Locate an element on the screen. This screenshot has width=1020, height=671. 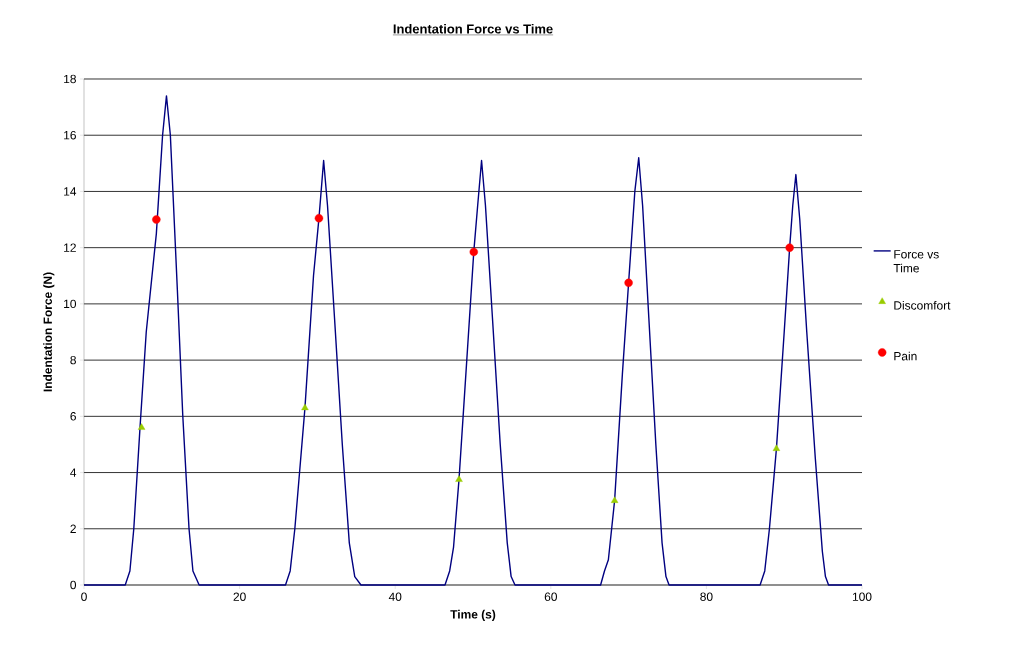
y-tick-label: 8 is located at coordinates (73, 360).